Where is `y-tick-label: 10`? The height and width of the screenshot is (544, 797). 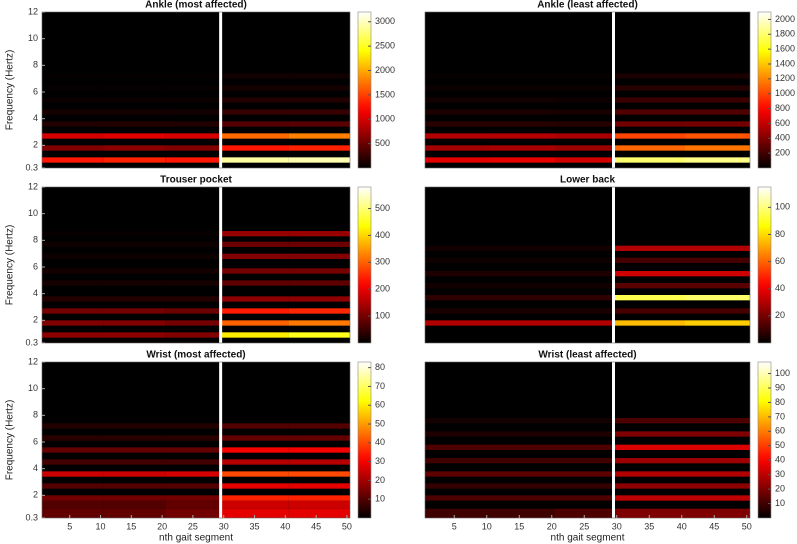 y-tick-label: 10 is located at coordinates (33, 38).